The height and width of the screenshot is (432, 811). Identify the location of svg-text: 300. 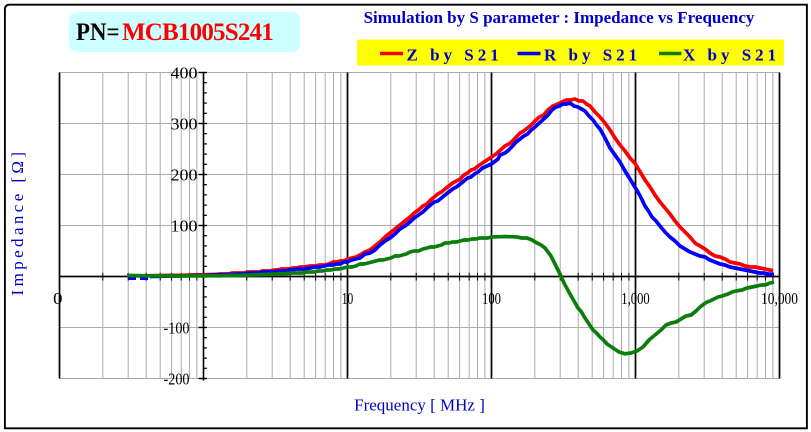
(184, 124).